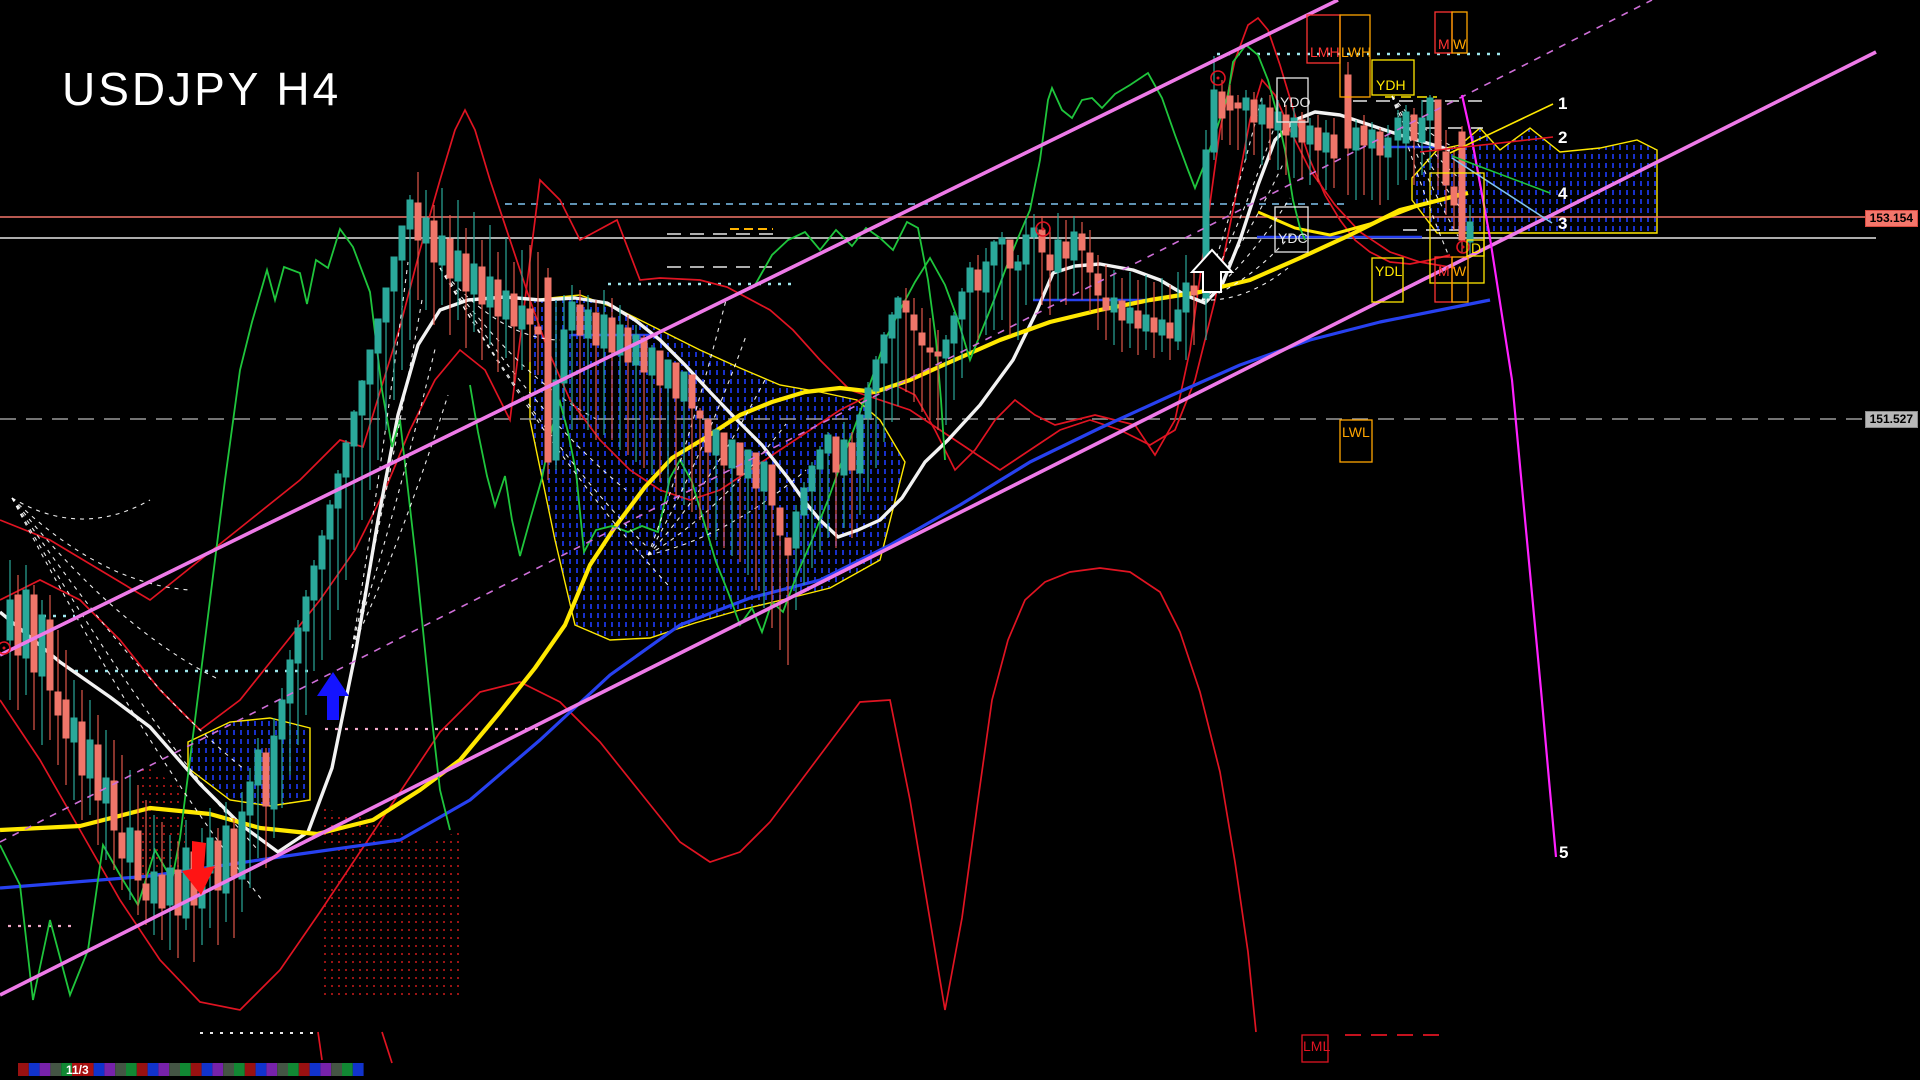 This screenshot has height=1080, width=1920. I want to click on level-box-ydl: YDL, so click(1387, 280).